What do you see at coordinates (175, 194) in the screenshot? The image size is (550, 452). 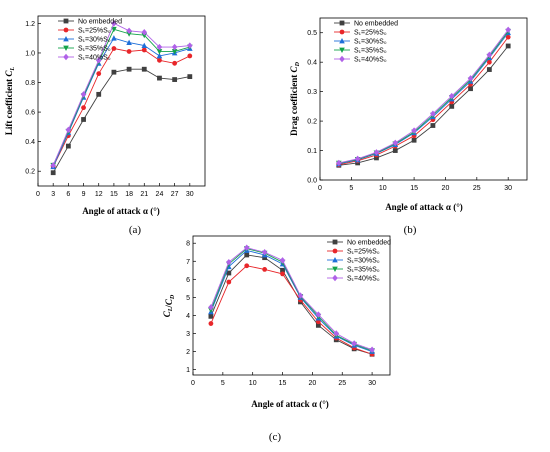 I see `x-tick-label: 27` at bounding box center [175, 194].